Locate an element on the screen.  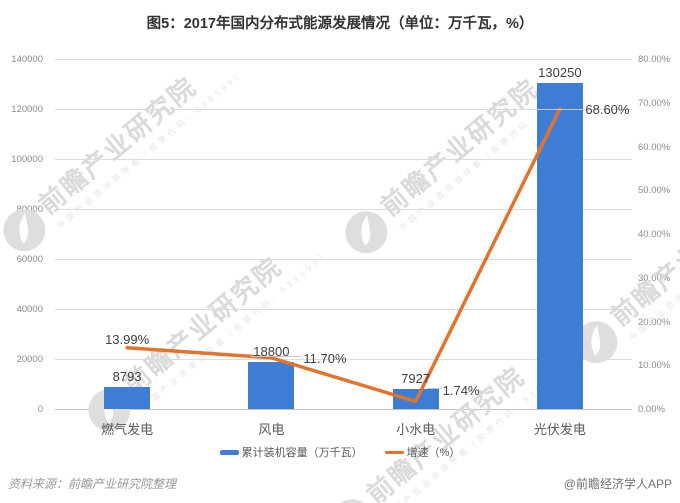
legend-item-growth: 增速（%） is located at coordinates (422, 452).